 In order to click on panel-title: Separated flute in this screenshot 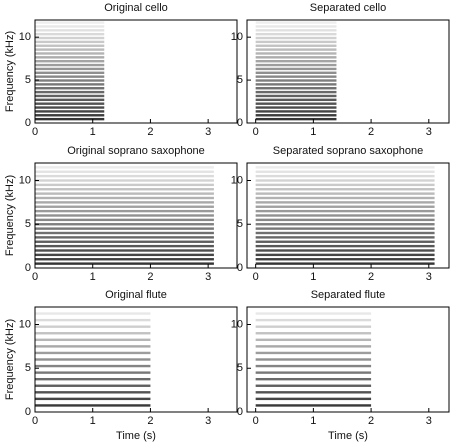, I will do `click(348, 295)`.